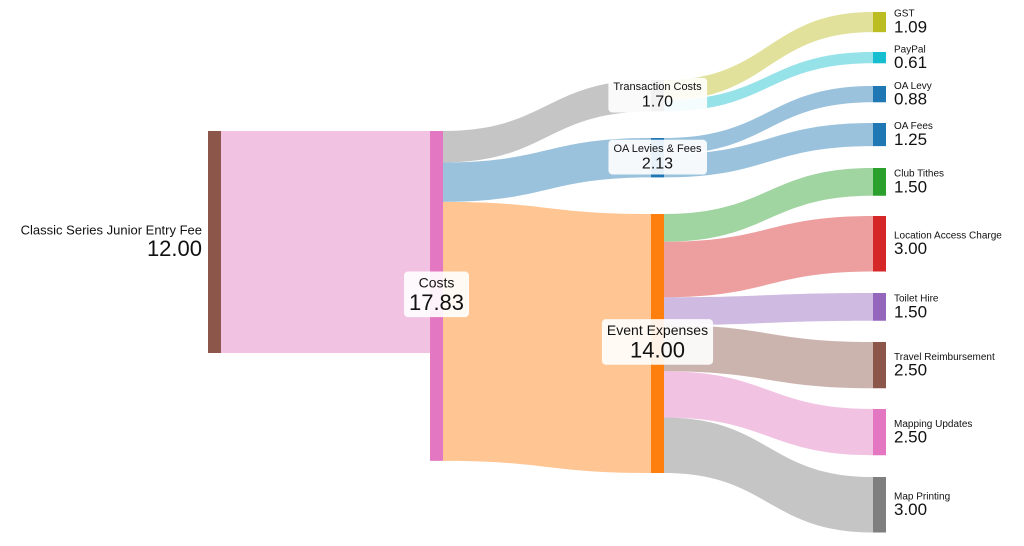 The width and height of the screenshot is (1024, 546). What do you see at coordinates (913, 126) in the screenshot?
I see `node-name: OA Fees` at bounding box center [913, 126].